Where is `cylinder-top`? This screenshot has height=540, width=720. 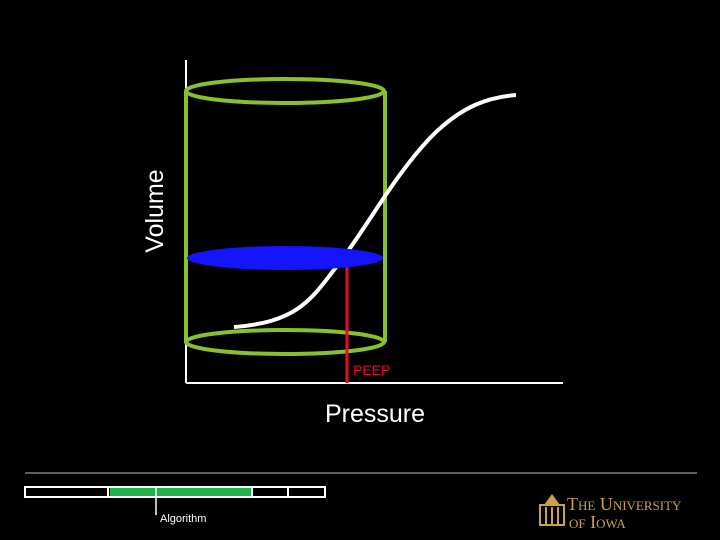 cylinder-top is located at coordinates (285, 91).